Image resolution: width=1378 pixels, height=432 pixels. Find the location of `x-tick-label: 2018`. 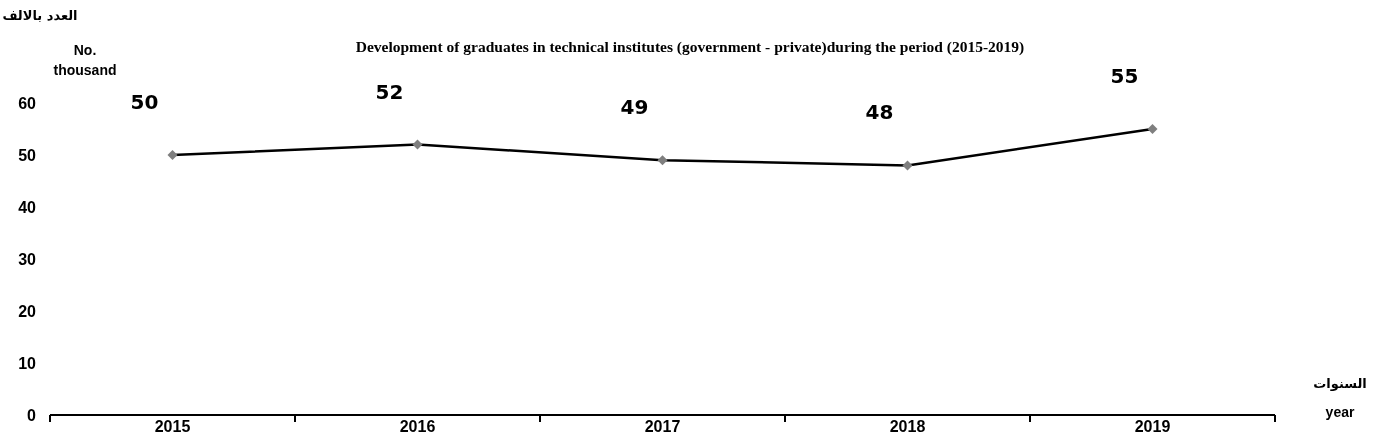

x-tick-label: 2018 is located at coordinates (907, 425).